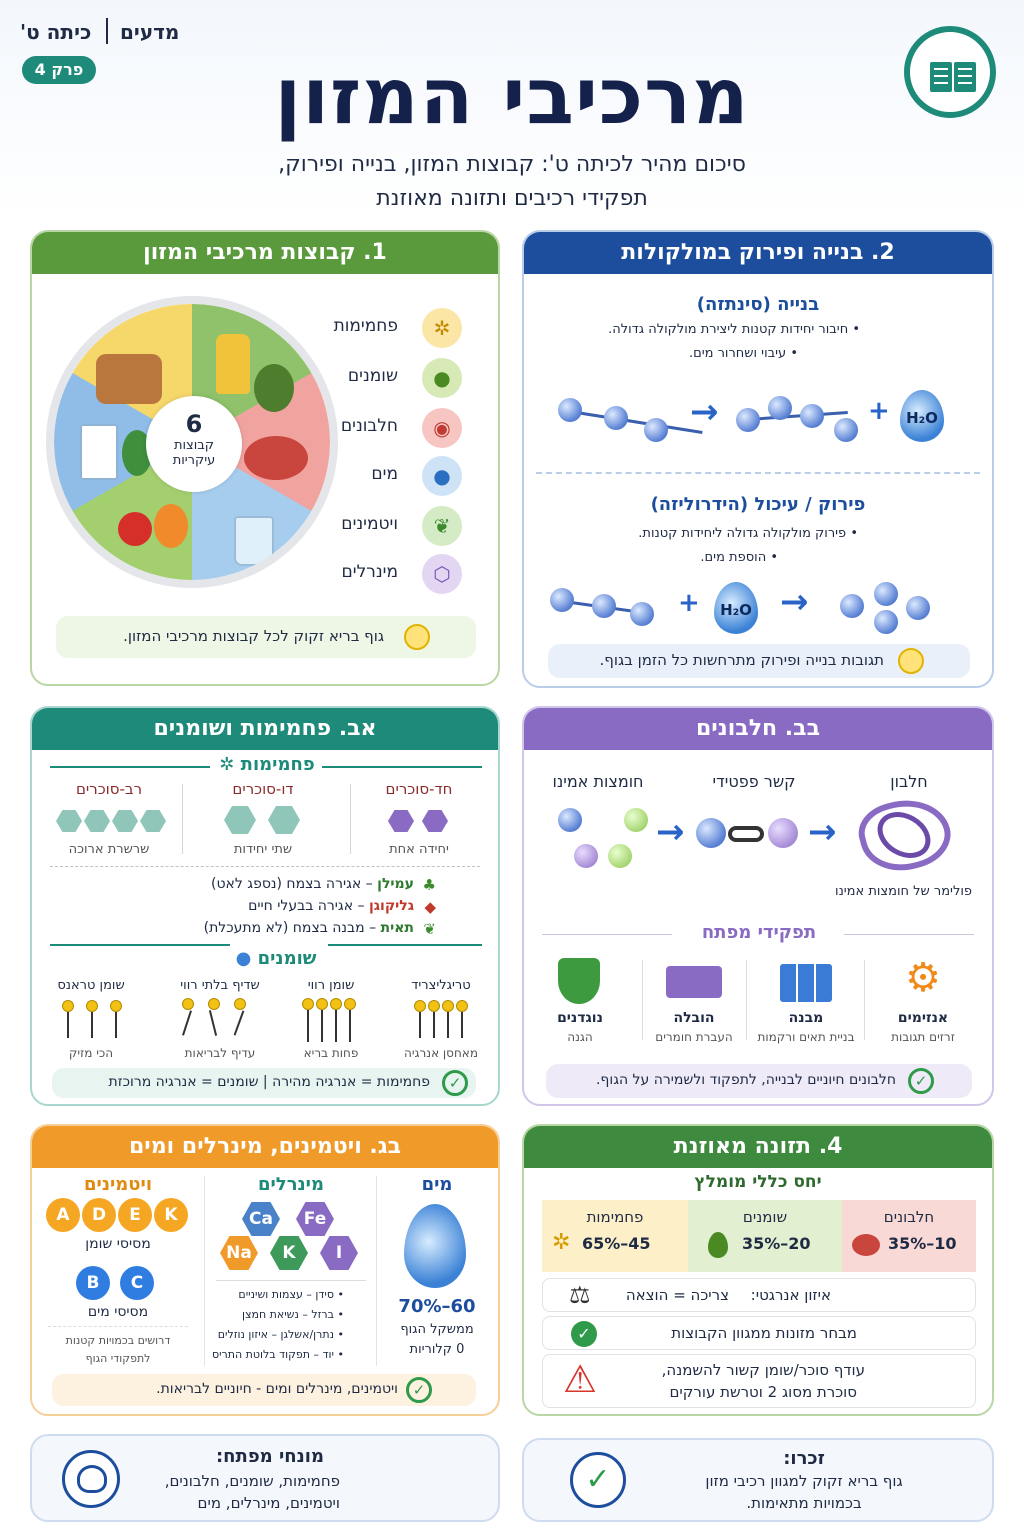 Image resolution: width=1024 pixels, height=1536 pixels. I want to click on gear-icon: ⚙, so click(923, 978).